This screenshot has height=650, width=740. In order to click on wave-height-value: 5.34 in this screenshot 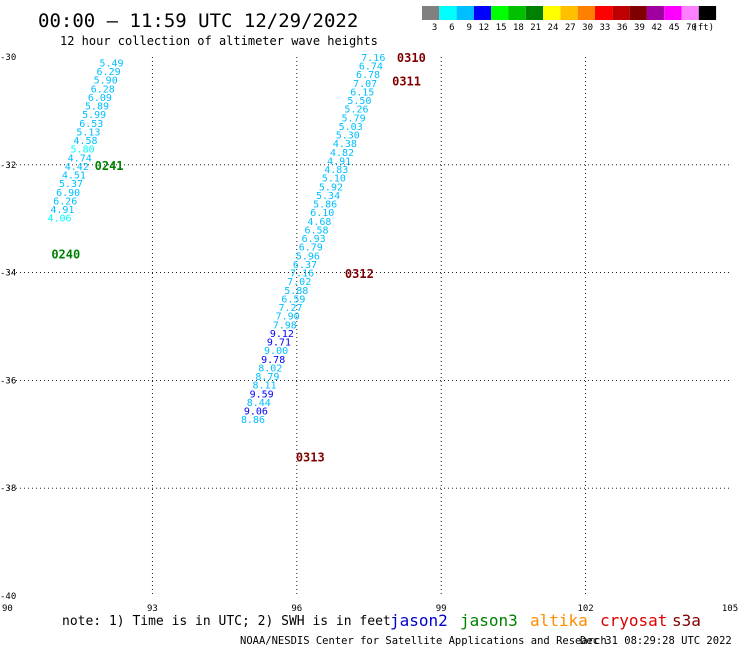, I will do `click(328, 196)`.